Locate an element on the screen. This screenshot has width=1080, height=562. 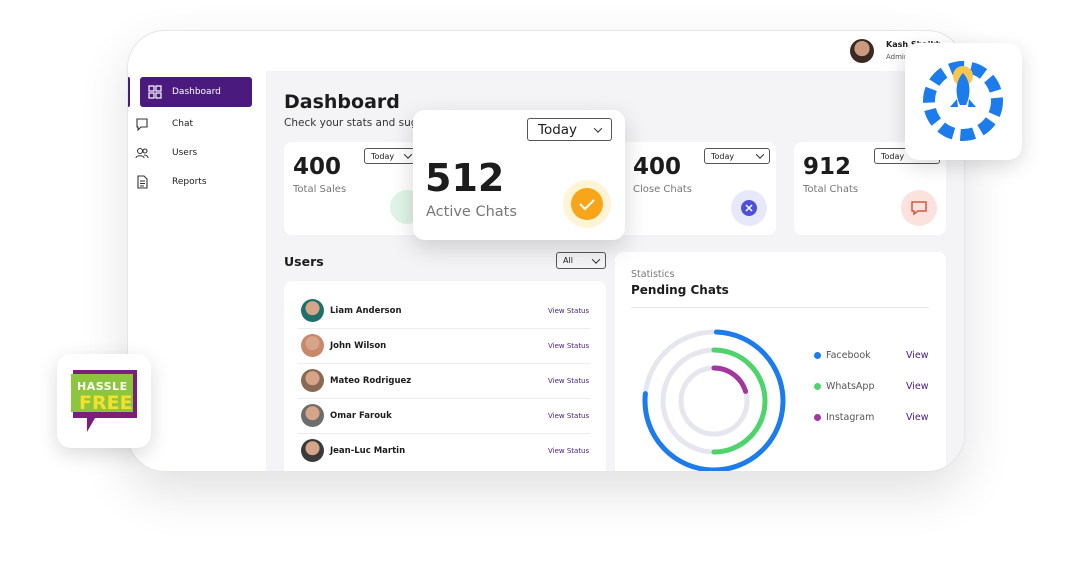
nav-label: Chat is located at coordinates (183, 124).